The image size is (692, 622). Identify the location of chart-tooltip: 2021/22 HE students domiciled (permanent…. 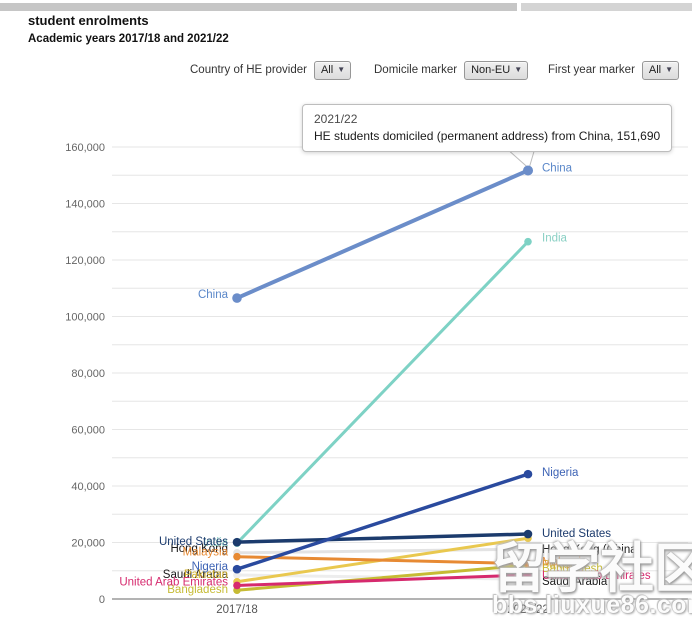
(487, 128).